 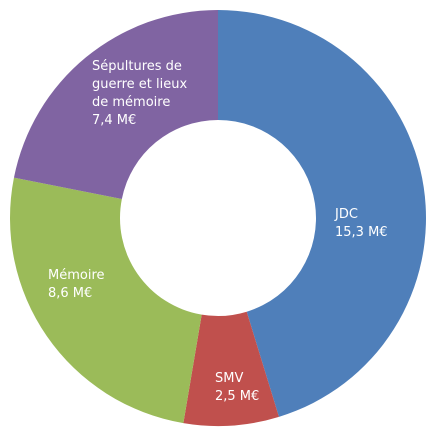 What do you see at coordinates (114, 120) in the screenshot?
I see `value-label: 7,4 M€` at bounding box center [114, 120].